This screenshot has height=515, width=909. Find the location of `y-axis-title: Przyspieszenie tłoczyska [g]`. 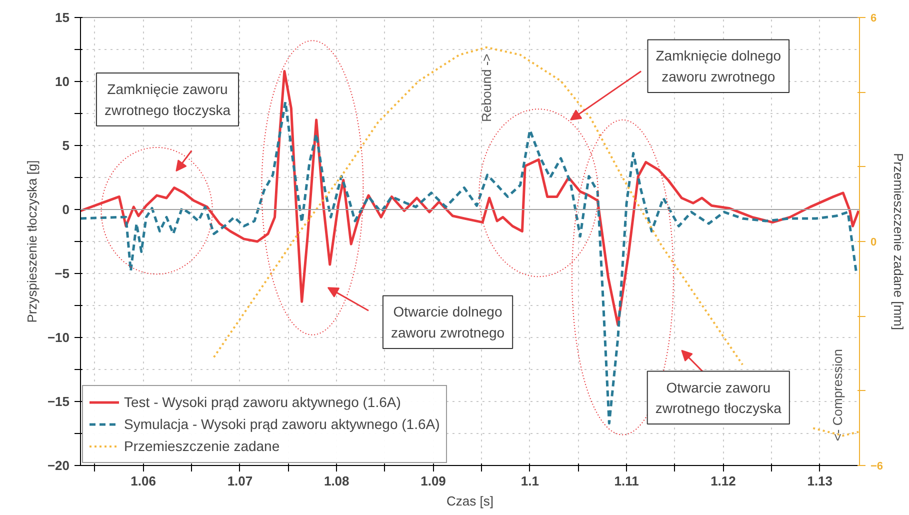

y-axis-title: Przyspieszenie tłoczyska [g] is located at coordinates (32, 241).